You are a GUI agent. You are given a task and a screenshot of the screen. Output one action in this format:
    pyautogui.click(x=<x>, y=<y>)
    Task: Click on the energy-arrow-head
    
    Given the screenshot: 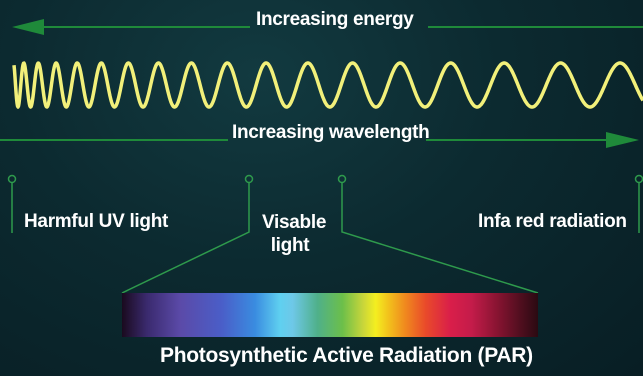 What is the action you would take?
    pyautogui.click(x=28, y=27)
    